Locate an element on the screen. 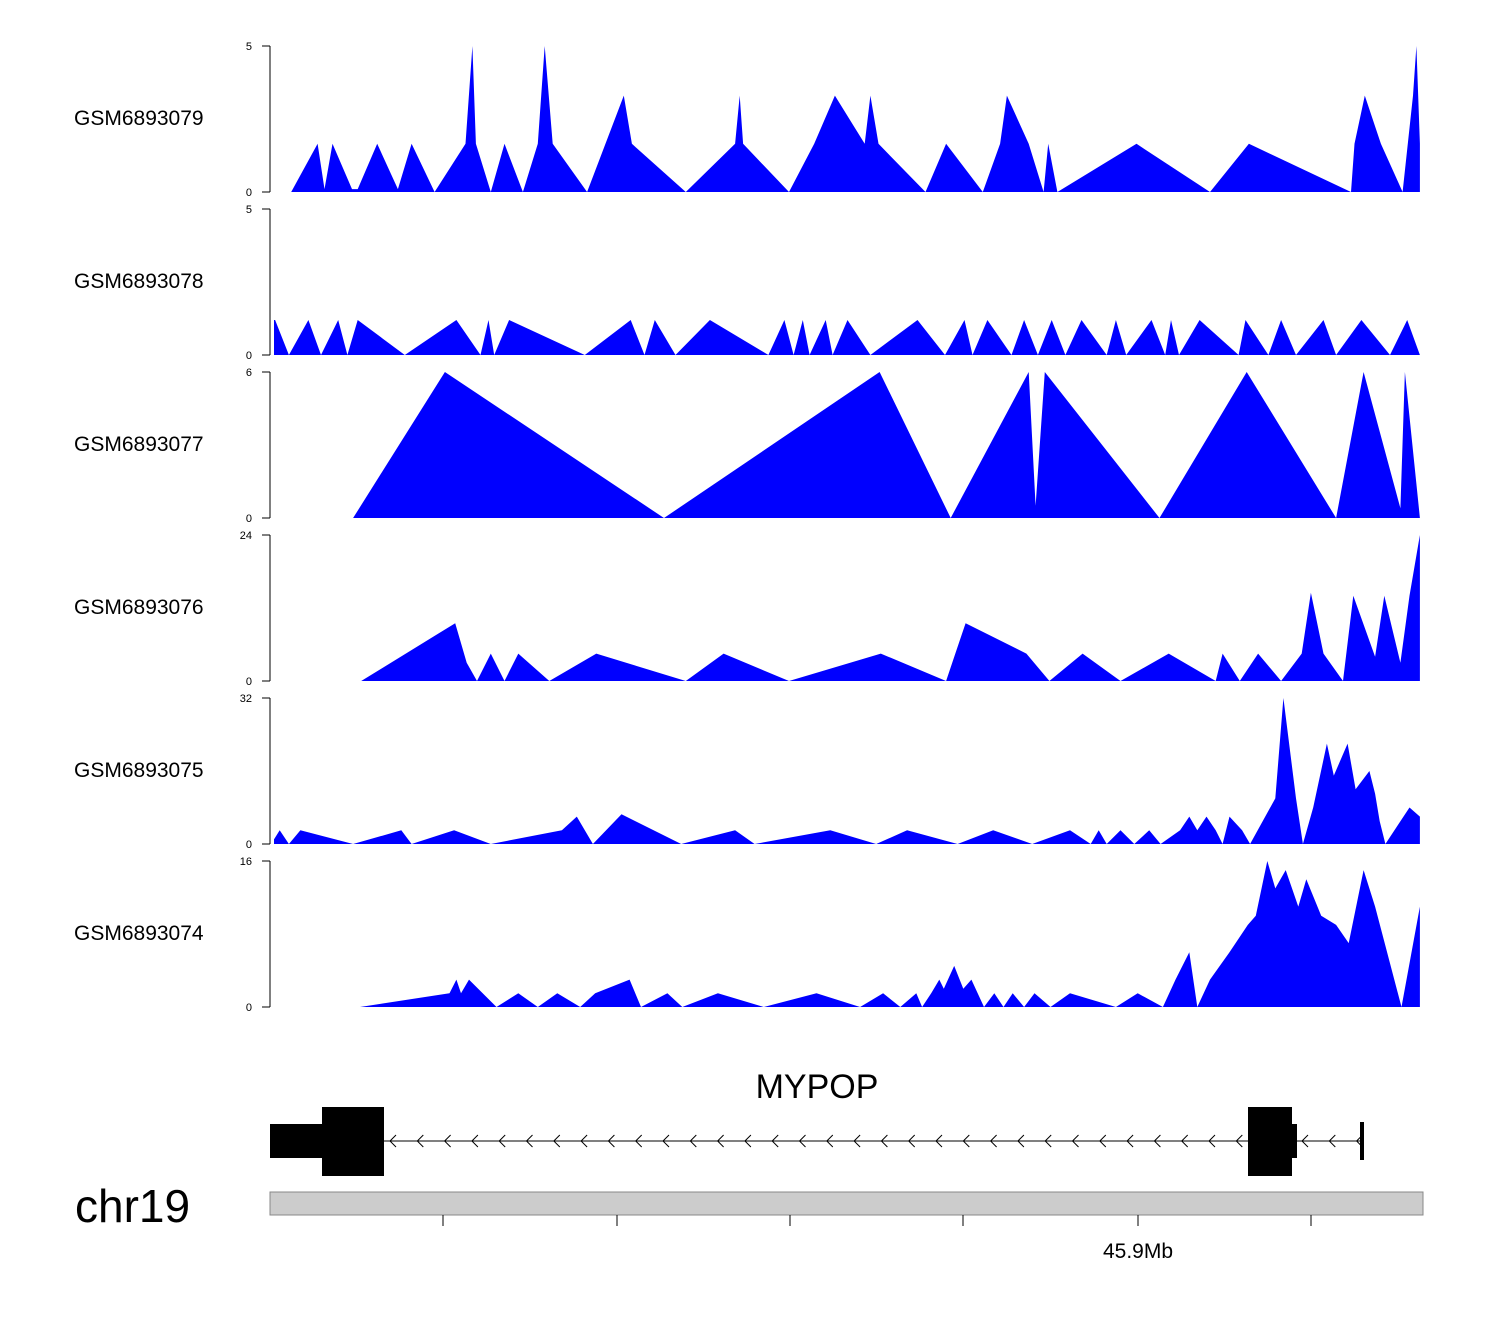 The height and width of the screenshot is (1320, 1500). track-GSM6893076: GSM6893076 24 0 is located at coordinates (747, 609).